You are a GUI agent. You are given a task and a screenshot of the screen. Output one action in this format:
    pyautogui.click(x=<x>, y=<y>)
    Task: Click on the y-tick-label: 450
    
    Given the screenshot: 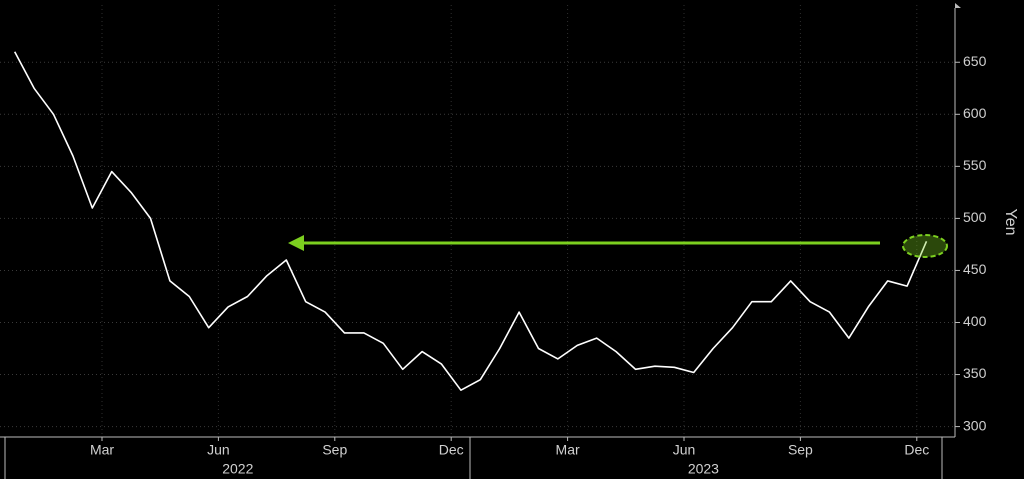 What is the action you would take?
    pyautogui.click(x=975, y=269)
    